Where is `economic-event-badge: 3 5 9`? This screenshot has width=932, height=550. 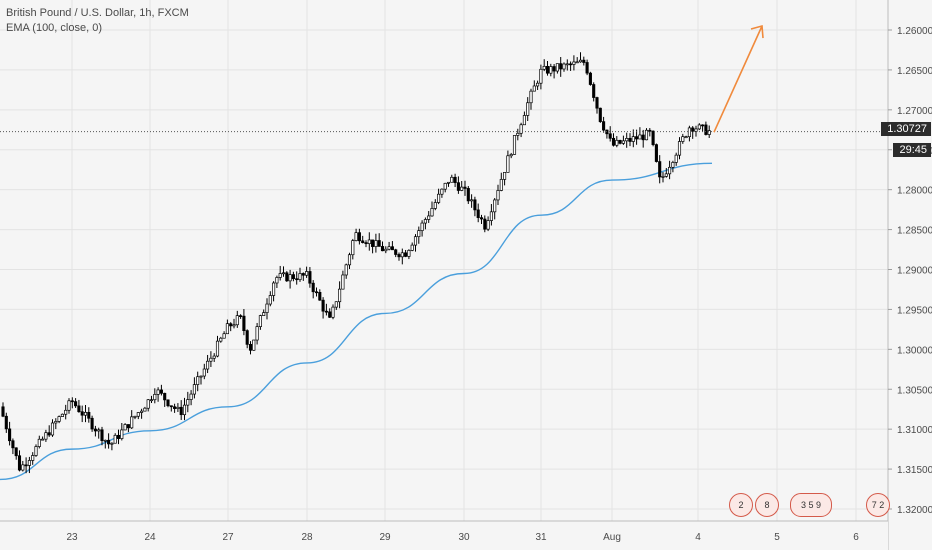
economic-event-badge: 3 5 9 is located at coordinates (811, 505).